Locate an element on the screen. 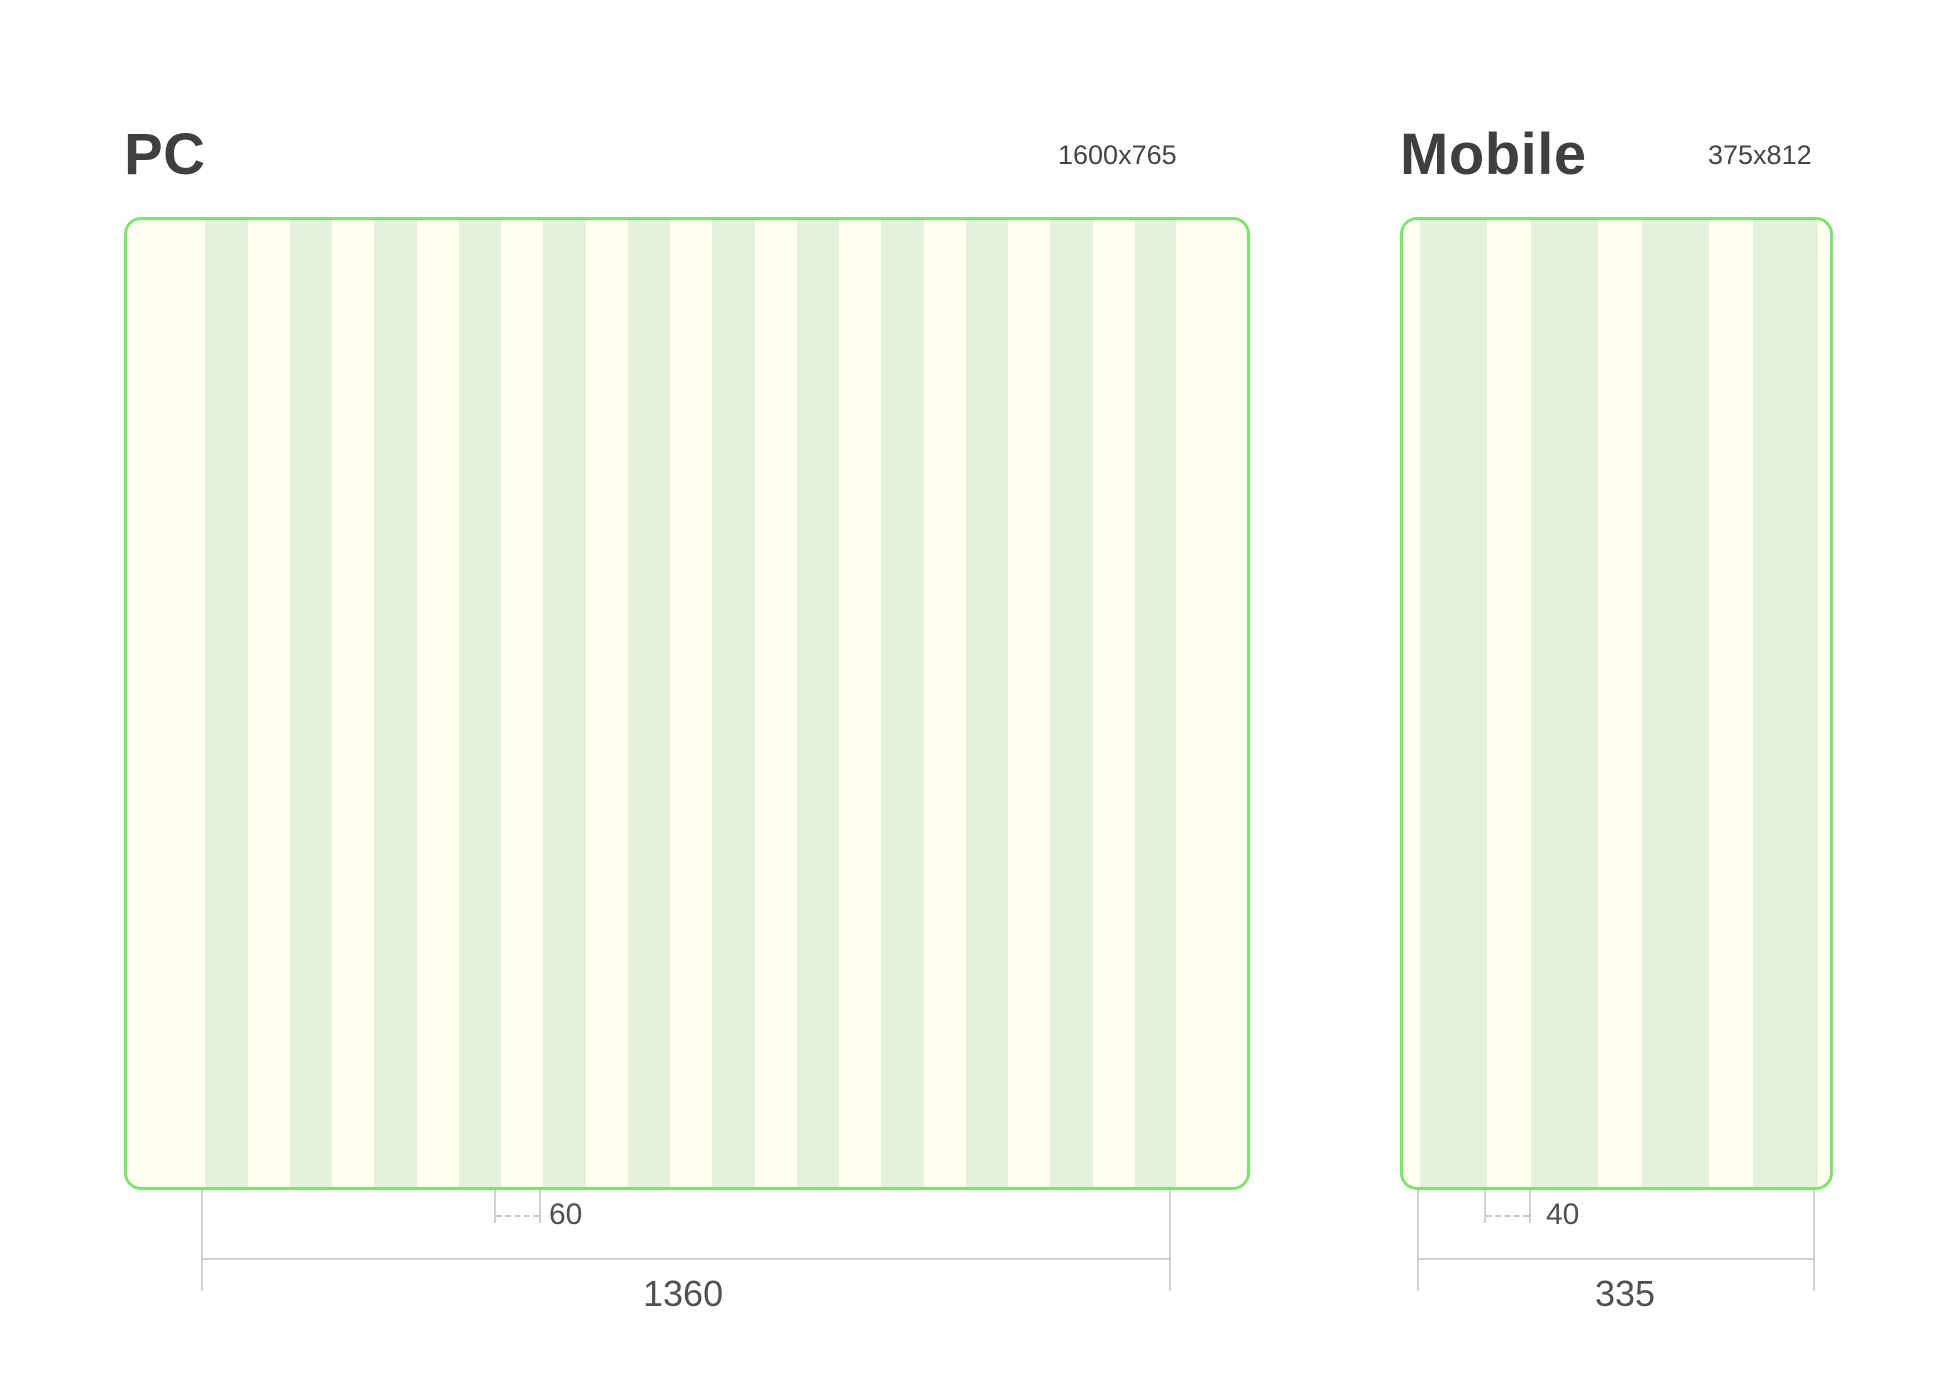  pc-gutter-tick-left is located at coordinates (495, 1206).